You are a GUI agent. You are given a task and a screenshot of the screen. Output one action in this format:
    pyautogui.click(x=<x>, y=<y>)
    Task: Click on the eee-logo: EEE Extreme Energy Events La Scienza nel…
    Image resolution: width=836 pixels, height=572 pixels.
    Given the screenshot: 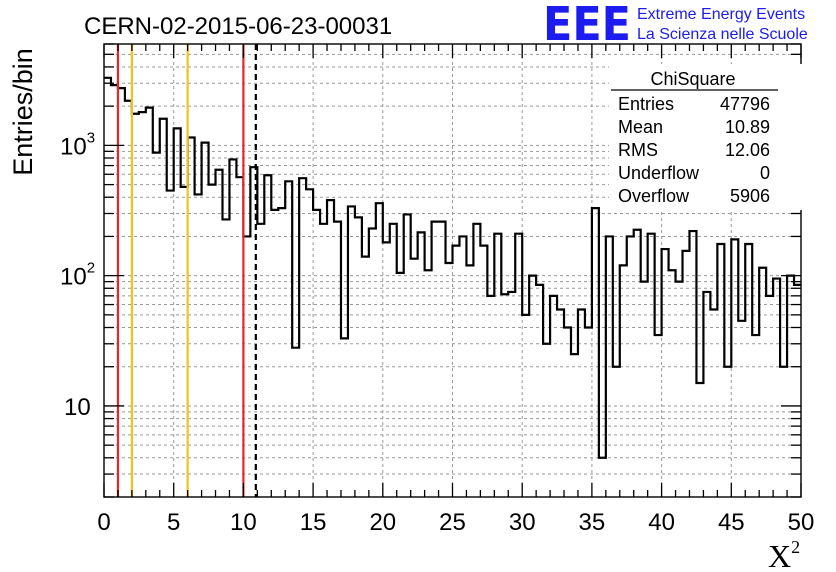 What is the action you would take?
    pyautogui.click(x=675, y=25)
    